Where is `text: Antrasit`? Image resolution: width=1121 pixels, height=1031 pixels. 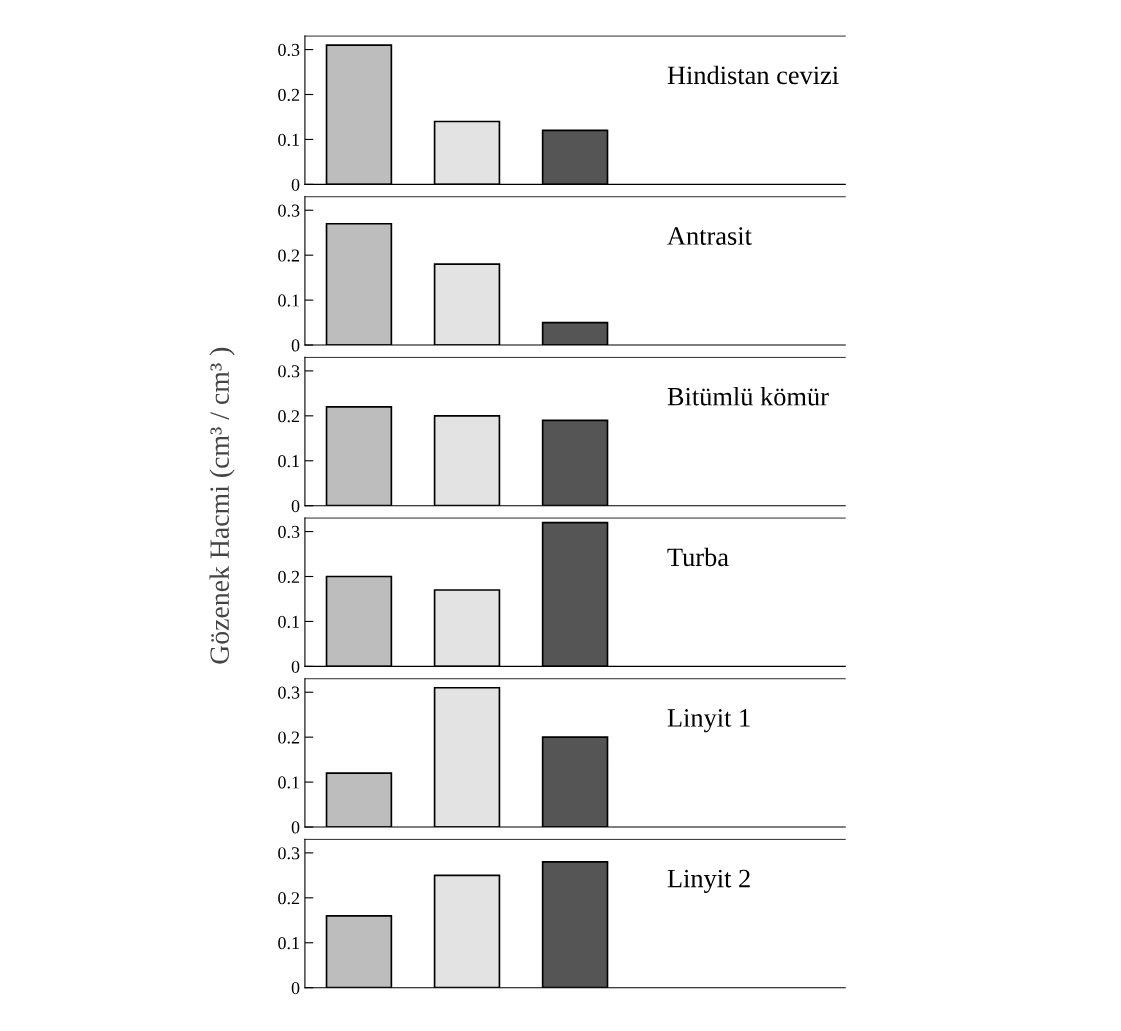 text: Antrasit is located at coordinates (709, 236).